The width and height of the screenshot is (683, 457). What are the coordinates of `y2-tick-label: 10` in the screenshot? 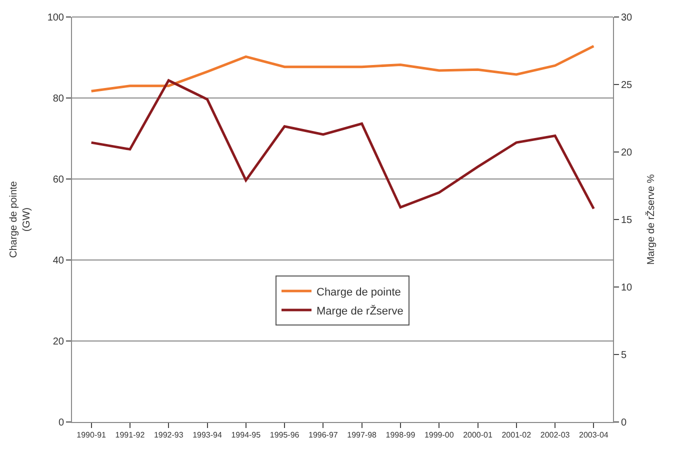 It's located at (627, 288).